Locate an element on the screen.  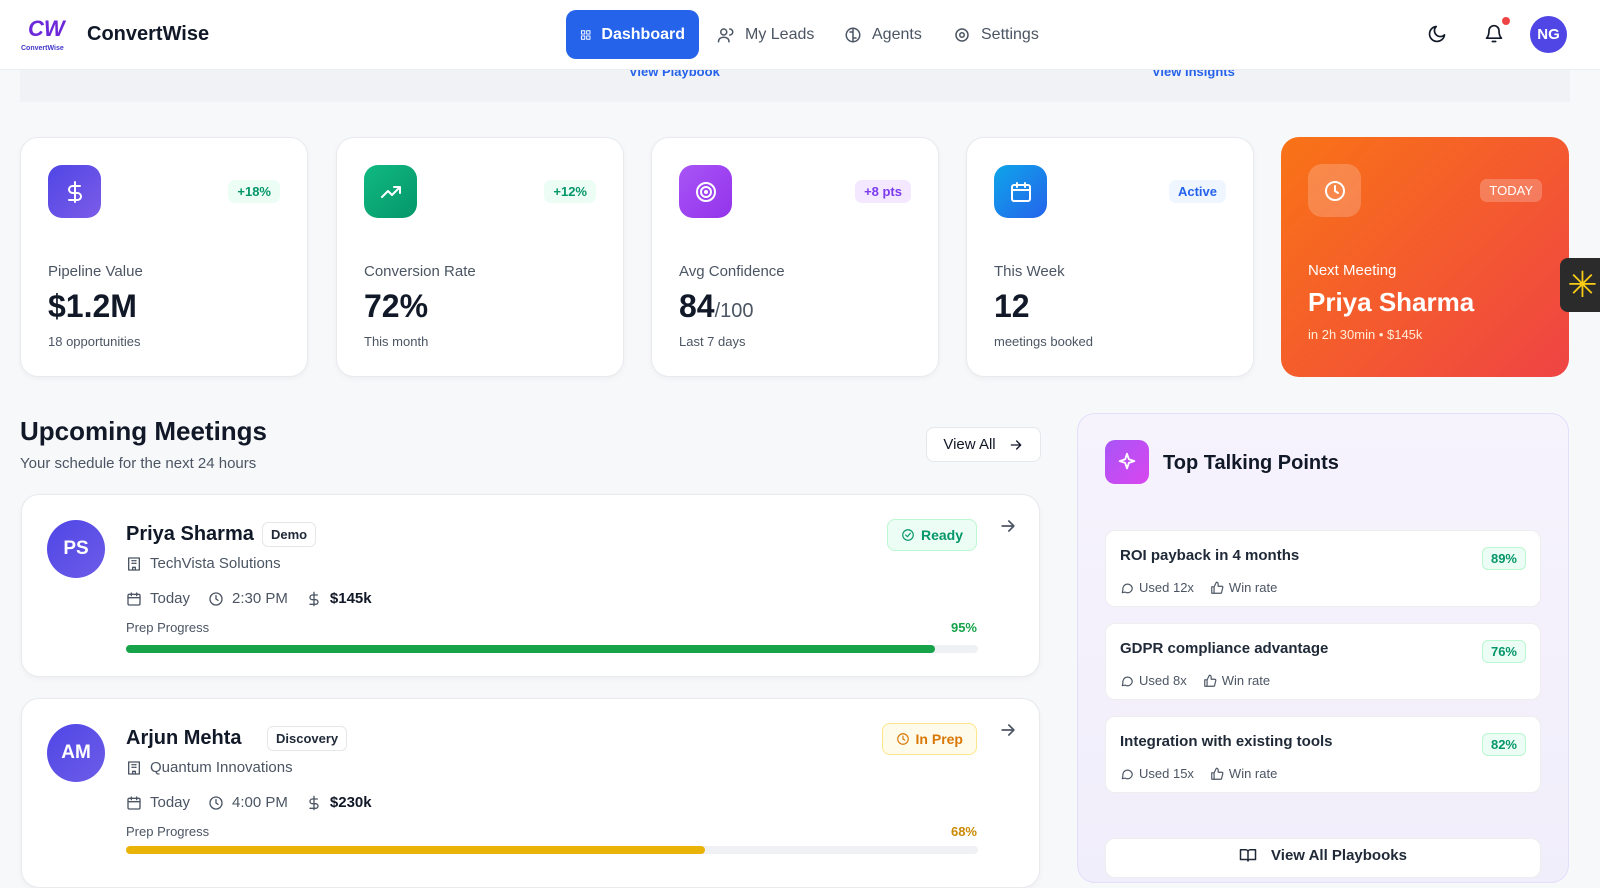
view-playbooks-button: View All Playbooks is located at coordinates (1323, 858).